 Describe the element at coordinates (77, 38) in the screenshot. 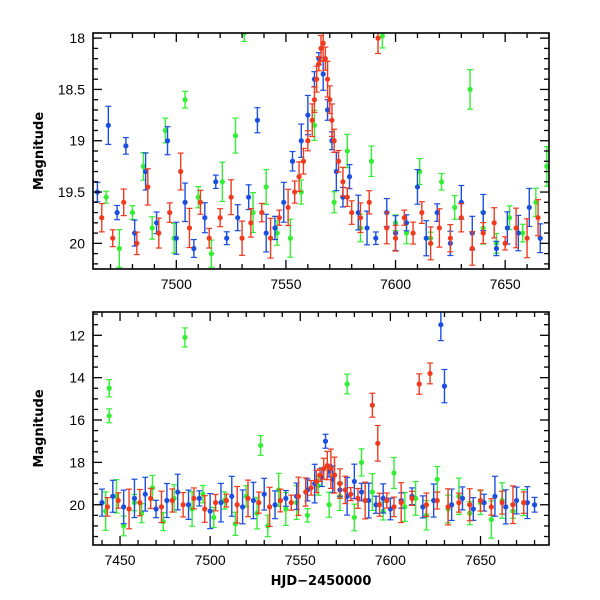

I see `y-tick-label: 18` at that location.